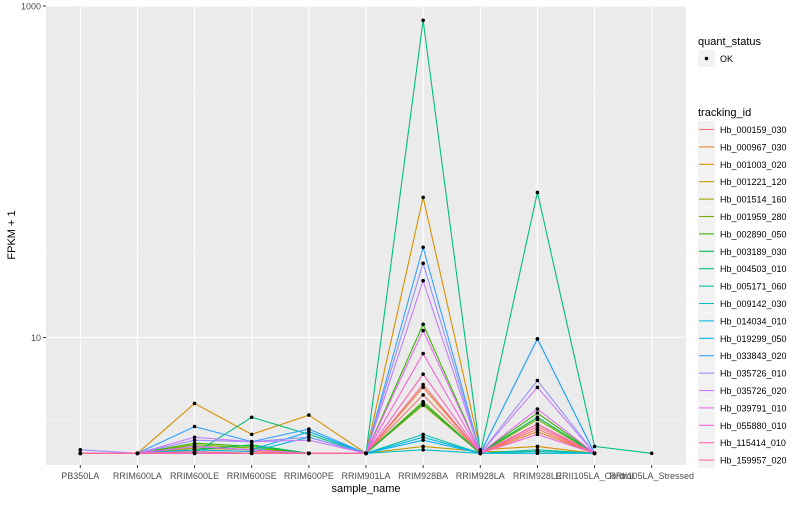 The height and width of the screenshot is (505, 800). Describe the element at coordinates (753, 200) in the screenshot. I see `legend-label: Hb_001514_160` at that location.